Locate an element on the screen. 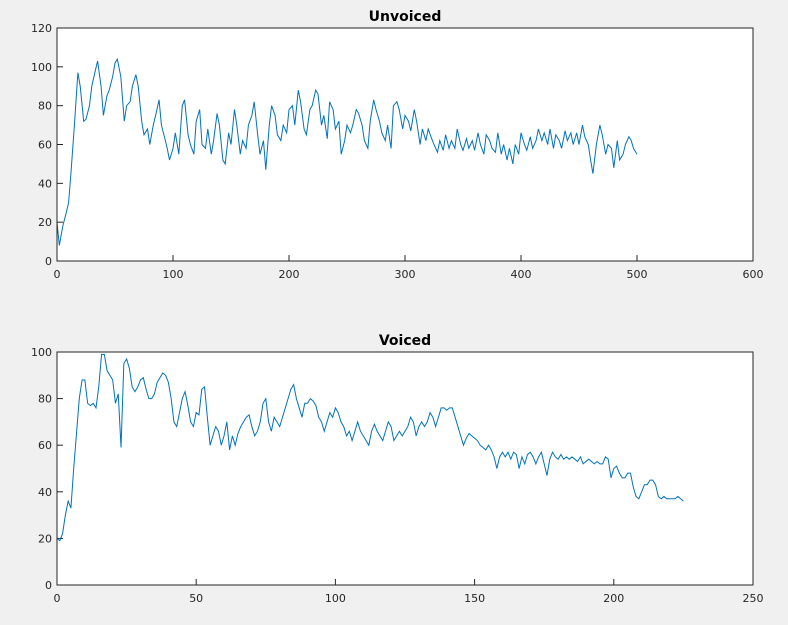 Image resolution: width=788 pixels, height=625 pixels. chart-title: Unvoiced is located at coordinates (405, 17).